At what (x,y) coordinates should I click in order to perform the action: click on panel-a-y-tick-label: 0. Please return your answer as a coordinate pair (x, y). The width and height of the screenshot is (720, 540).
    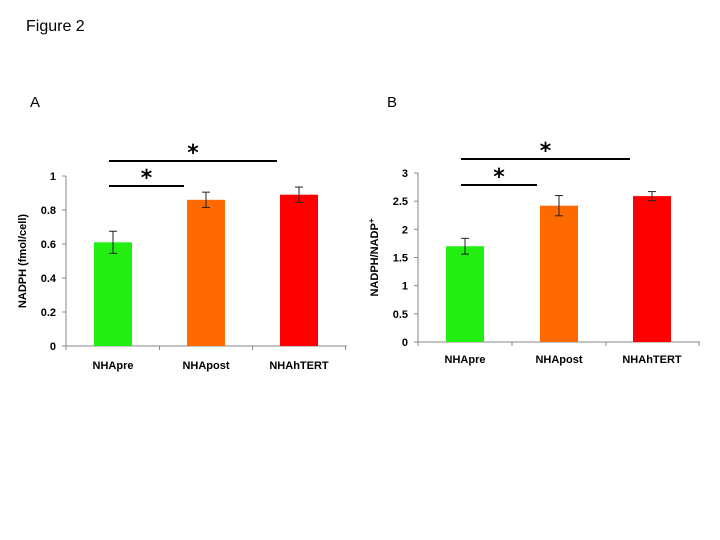
    Looking at the image, I should click on (53, 347).